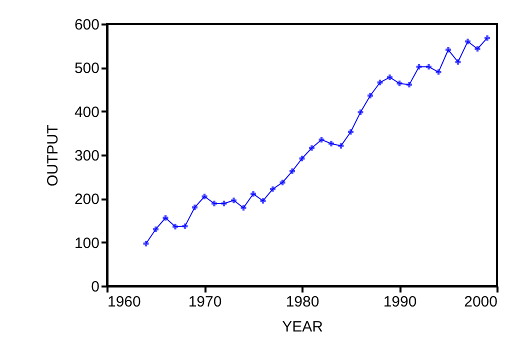 The width and height of the screenshot is (529, 343). I want to click on x-tick-label: 2000, so click(481, 302).